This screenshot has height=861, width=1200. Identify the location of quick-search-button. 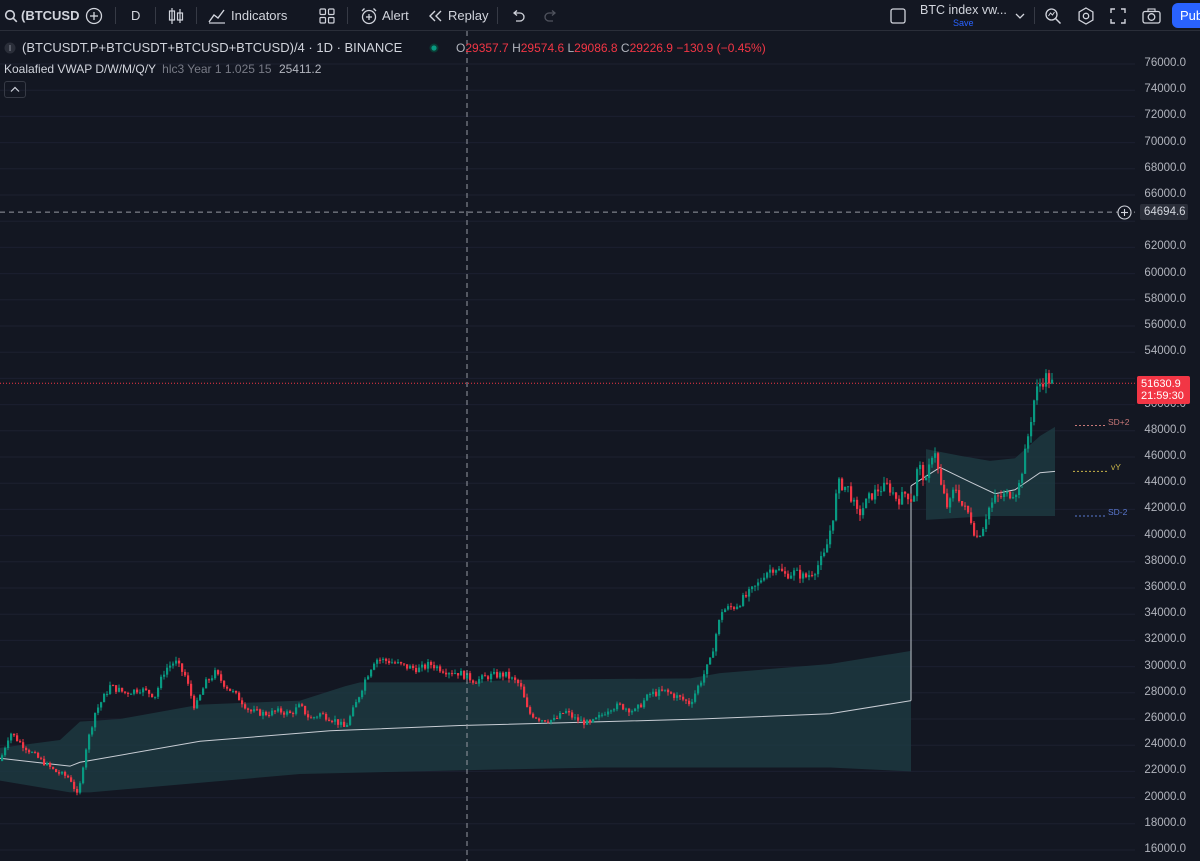
(1053, 15).